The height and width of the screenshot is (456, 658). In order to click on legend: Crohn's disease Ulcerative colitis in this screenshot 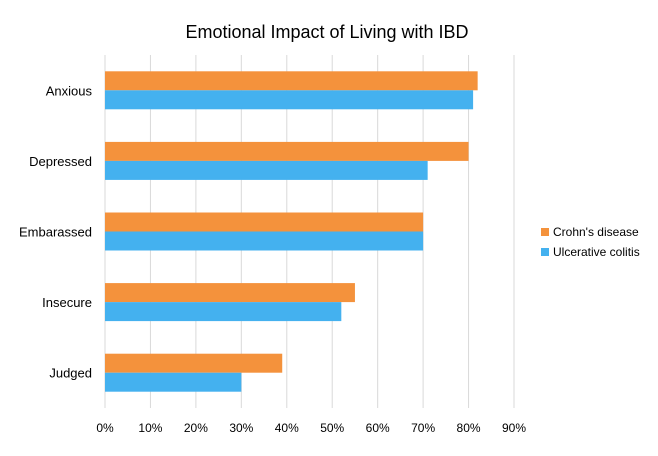, I will do `click(590, 242)`.